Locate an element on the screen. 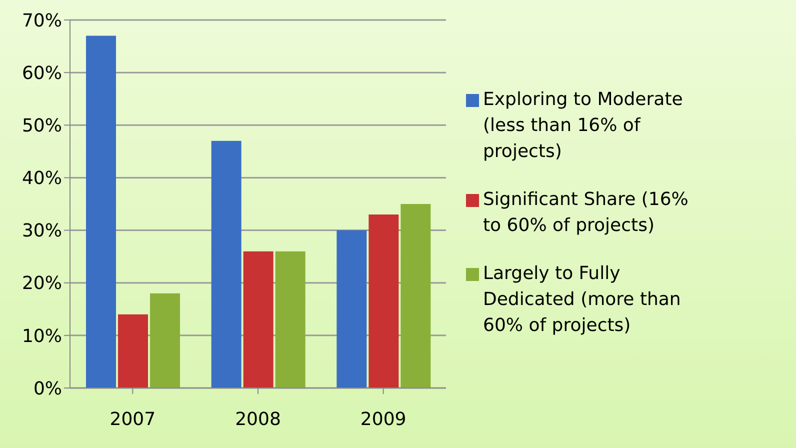 The image size is (796, 448). x-tick-label: 2007 is located at coordinates (133, 419).